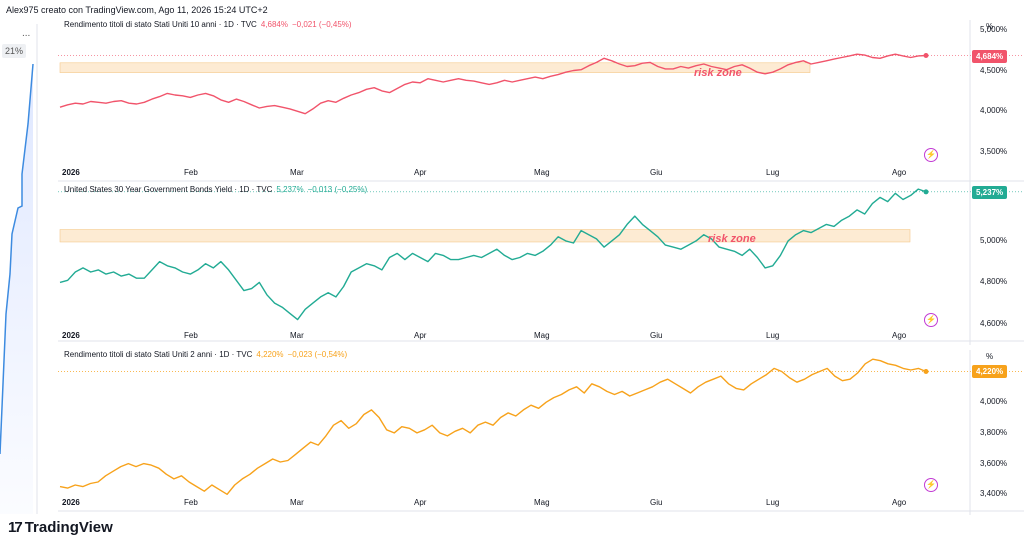 This screenshot has width=1024, height=550. What do you see at coordinates (317, 354) in the screenshot?
I see `series-change: −0,023 (−0,54%)` at bounding box center [317, 354].